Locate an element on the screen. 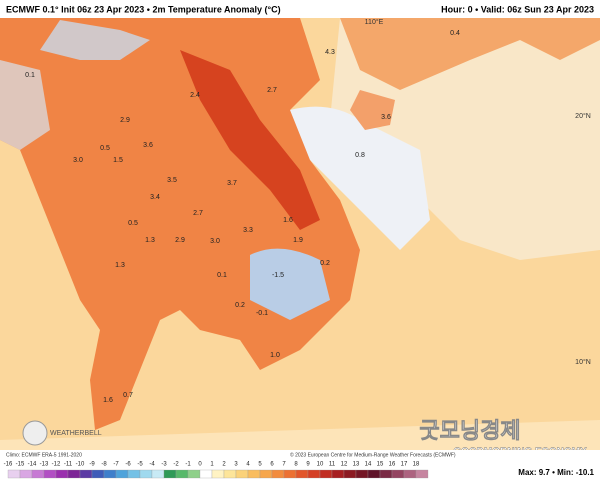  anomaly-label: 2.4 is located at coordinates (195, 95).